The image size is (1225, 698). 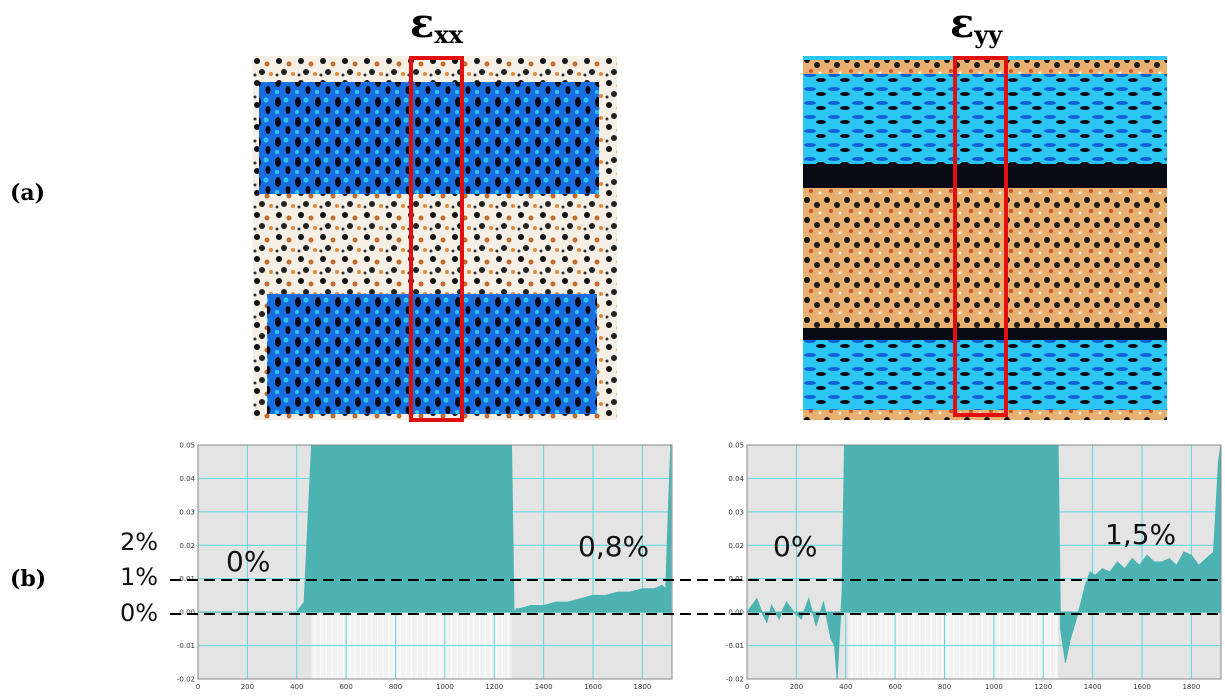 I want to click on x-tick-label: 0, so click(x=747, y=687).